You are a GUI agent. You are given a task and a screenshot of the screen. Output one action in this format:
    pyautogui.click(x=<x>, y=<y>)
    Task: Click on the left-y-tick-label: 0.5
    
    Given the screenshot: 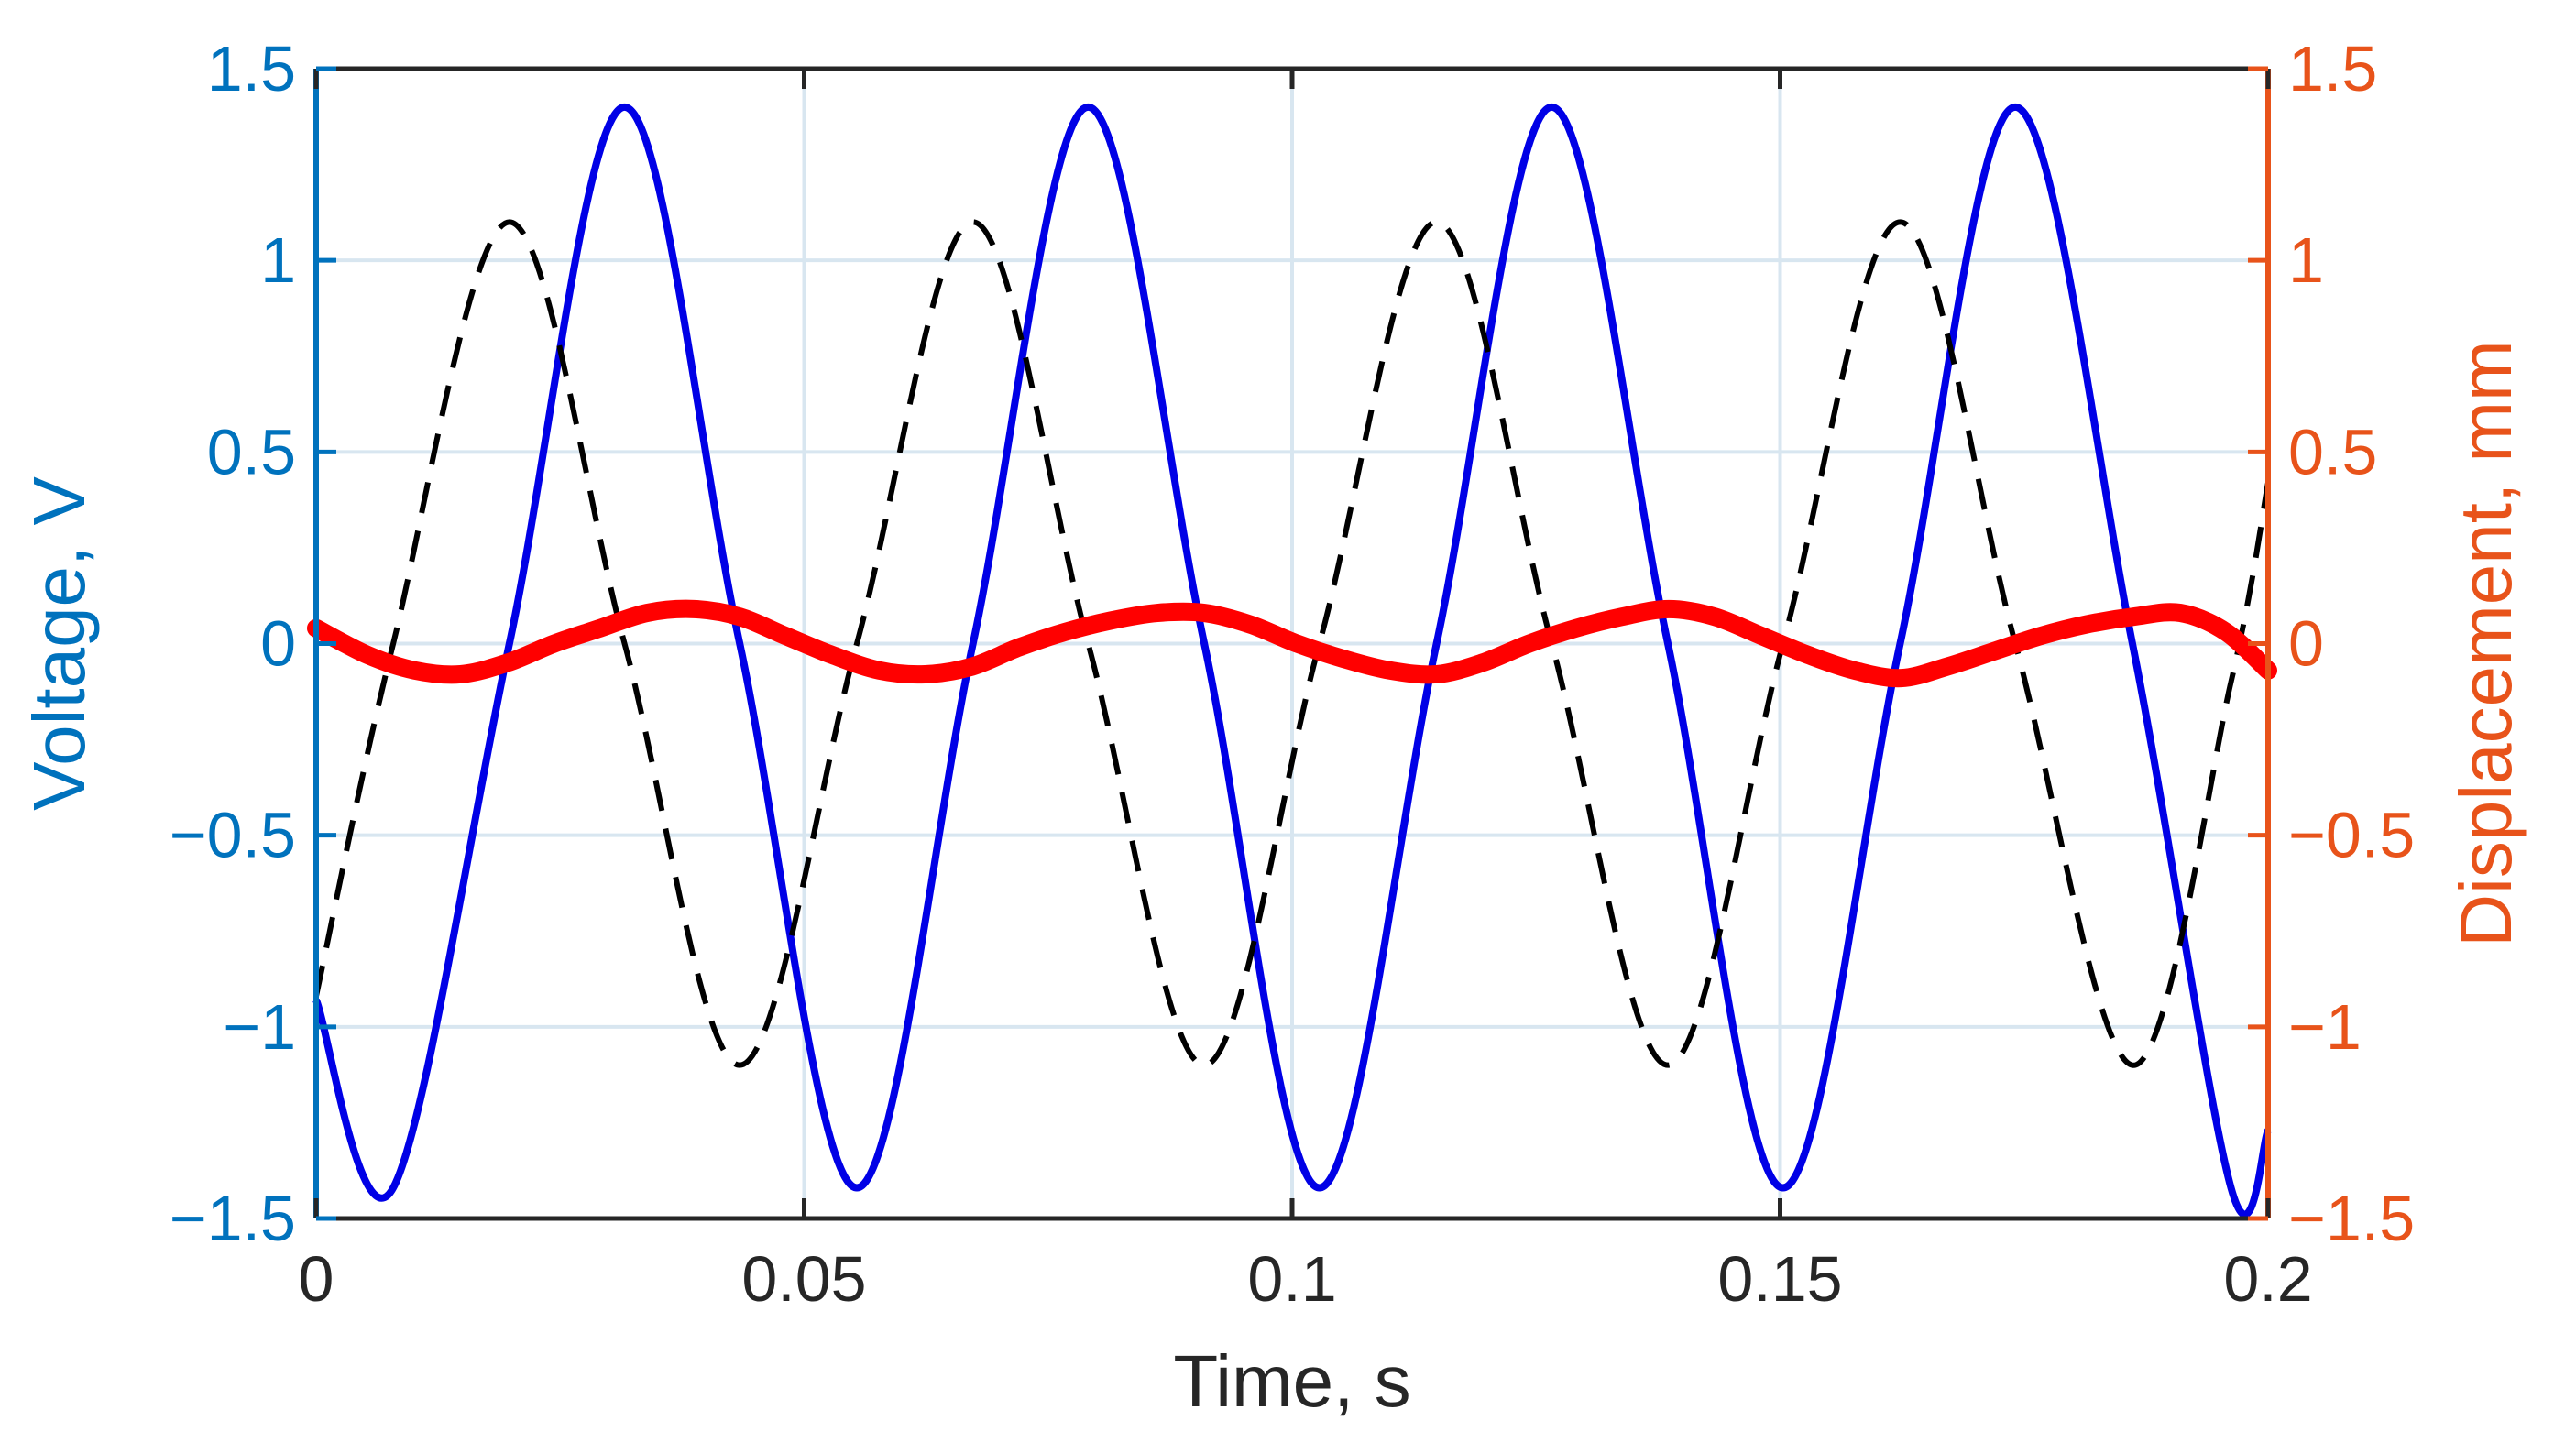 What is the action you would take?
    pyautogui.click(x=251, y=451)
    